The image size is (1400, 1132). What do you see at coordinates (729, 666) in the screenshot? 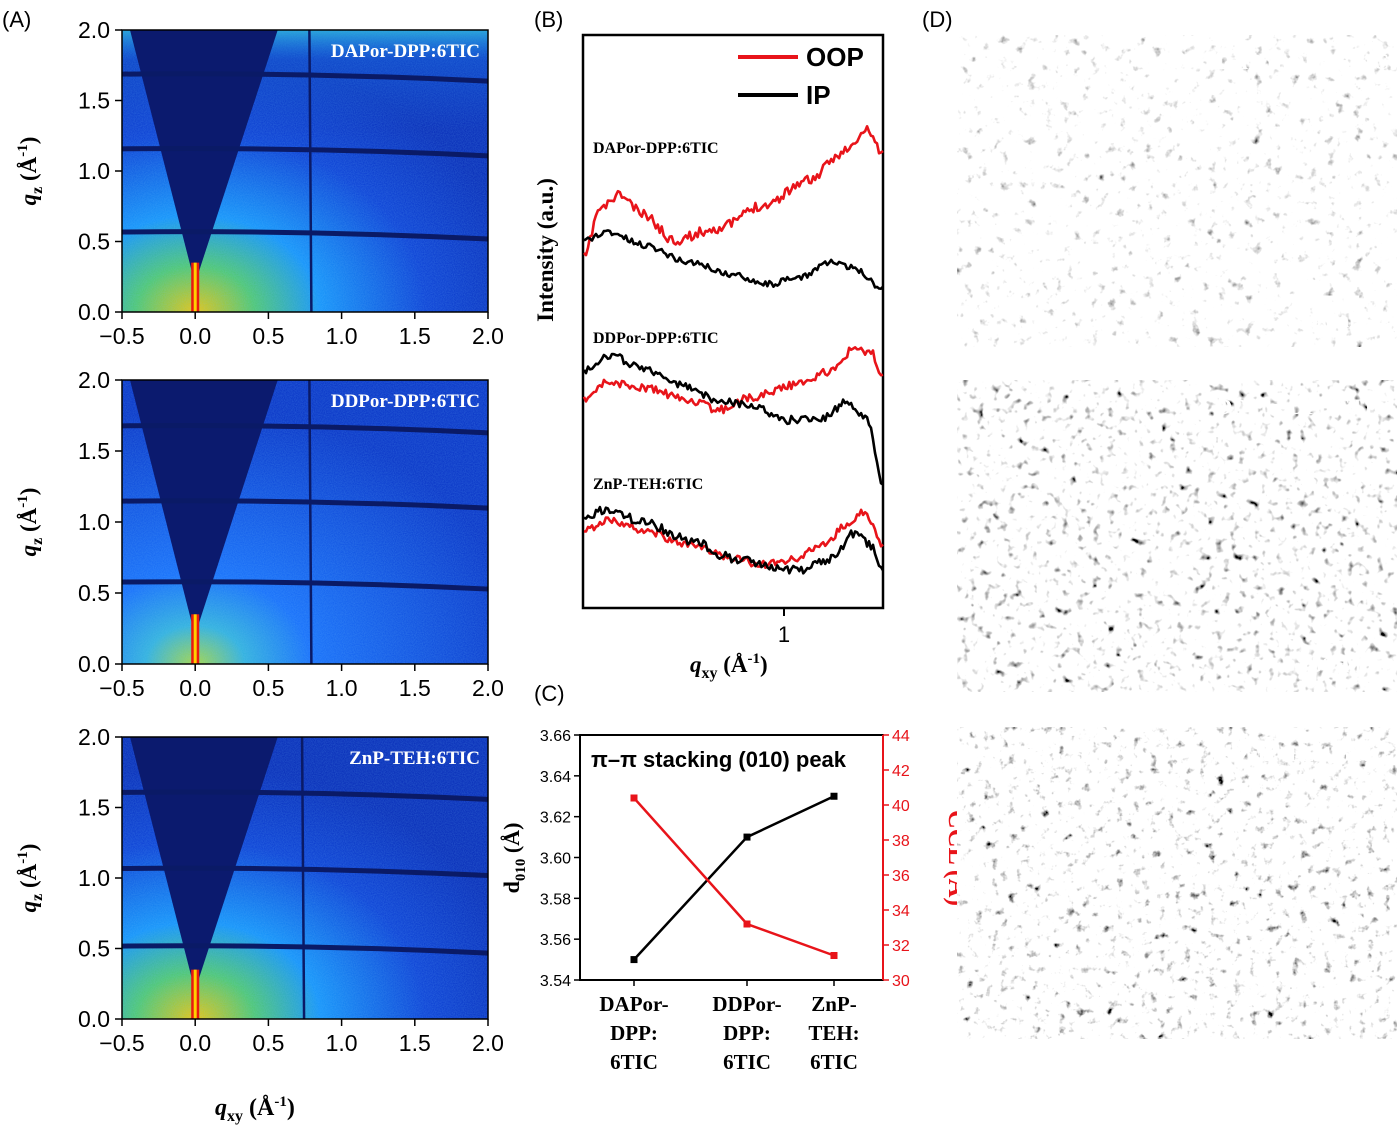
I see `profile-x-axis-label: qxy (Å-1)` at bounding box center [729, 666].